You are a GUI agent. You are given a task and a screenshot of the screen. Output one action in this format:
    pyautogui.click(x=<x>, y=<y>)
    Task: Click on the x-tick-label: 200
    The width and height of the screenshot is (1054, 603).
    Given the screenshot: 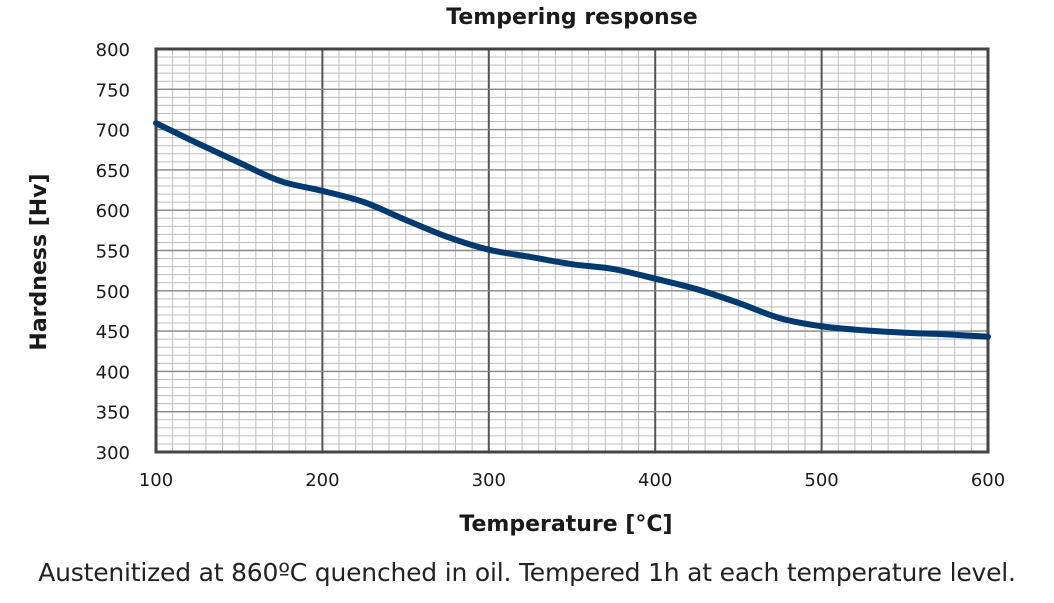 What is the action you would take?
    pyautogui.click(x=322, y=480)
    